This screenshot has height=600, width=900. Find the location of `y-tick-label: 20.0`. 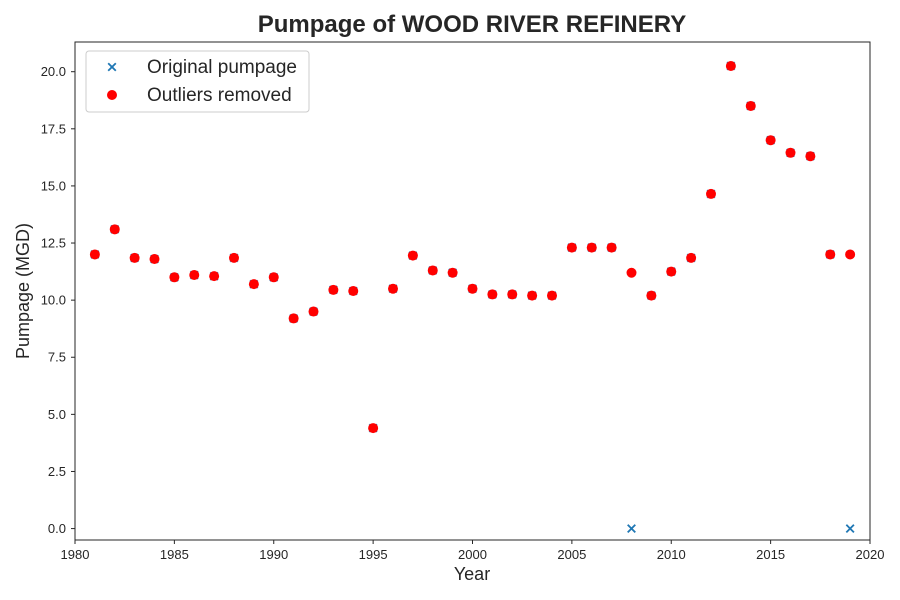

y-tick-label: 20.0 is located at coordinates (53, 71).